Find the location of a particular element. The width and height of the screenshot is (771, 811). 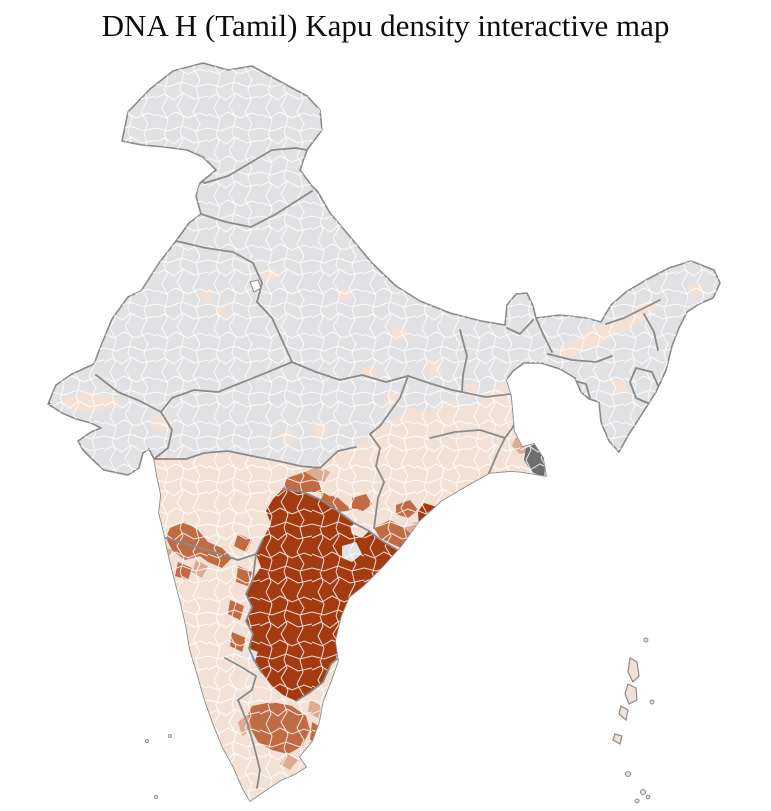

region-nicobar is located at coordinates (640, 720).